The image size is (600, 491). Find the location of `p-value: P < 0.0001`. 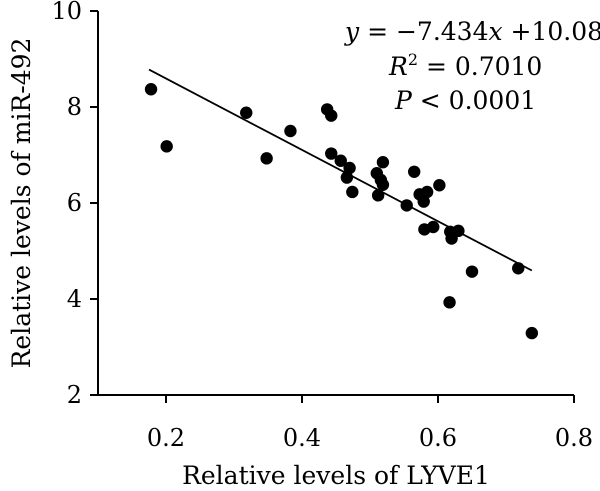

p-value: P < 0.0001 is located at coordinates (465, 100).